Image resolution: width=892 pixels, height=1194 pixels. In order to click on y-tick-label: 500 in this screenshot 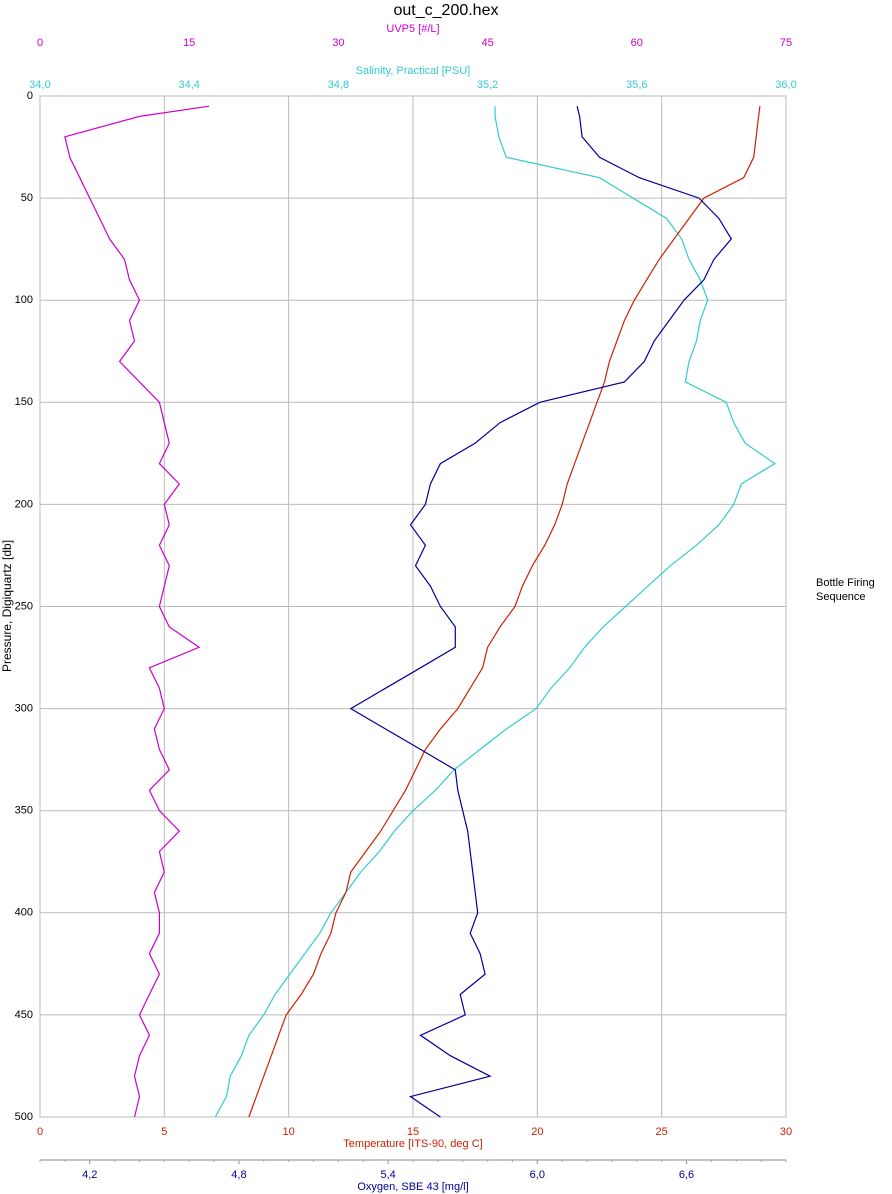, I will do `click(24, 1117)`.